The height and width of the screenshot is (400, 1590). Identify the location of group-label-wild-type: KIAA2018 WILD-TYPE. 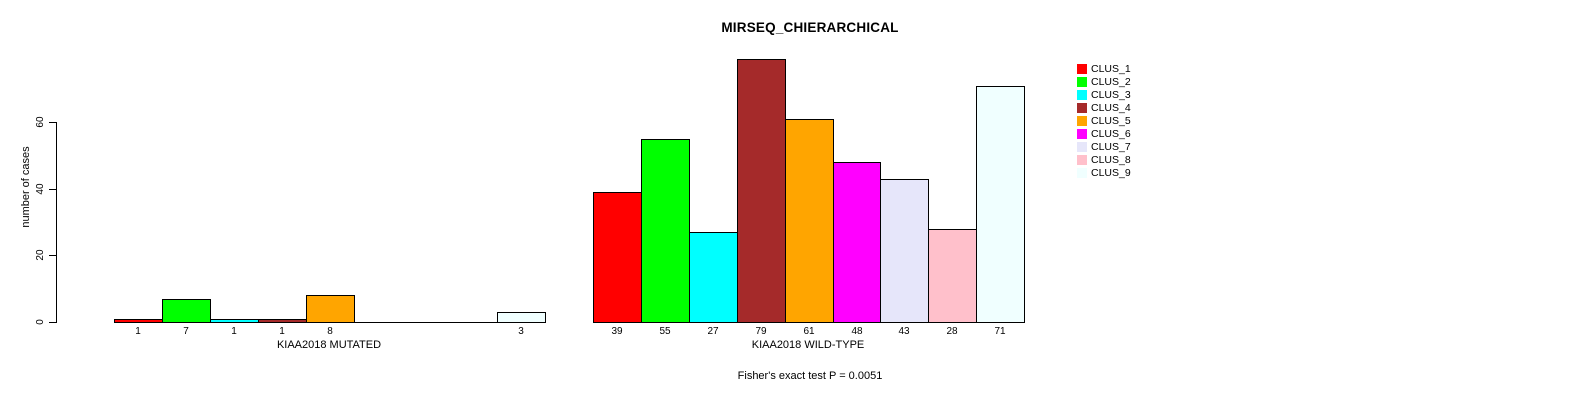
(808, 345).